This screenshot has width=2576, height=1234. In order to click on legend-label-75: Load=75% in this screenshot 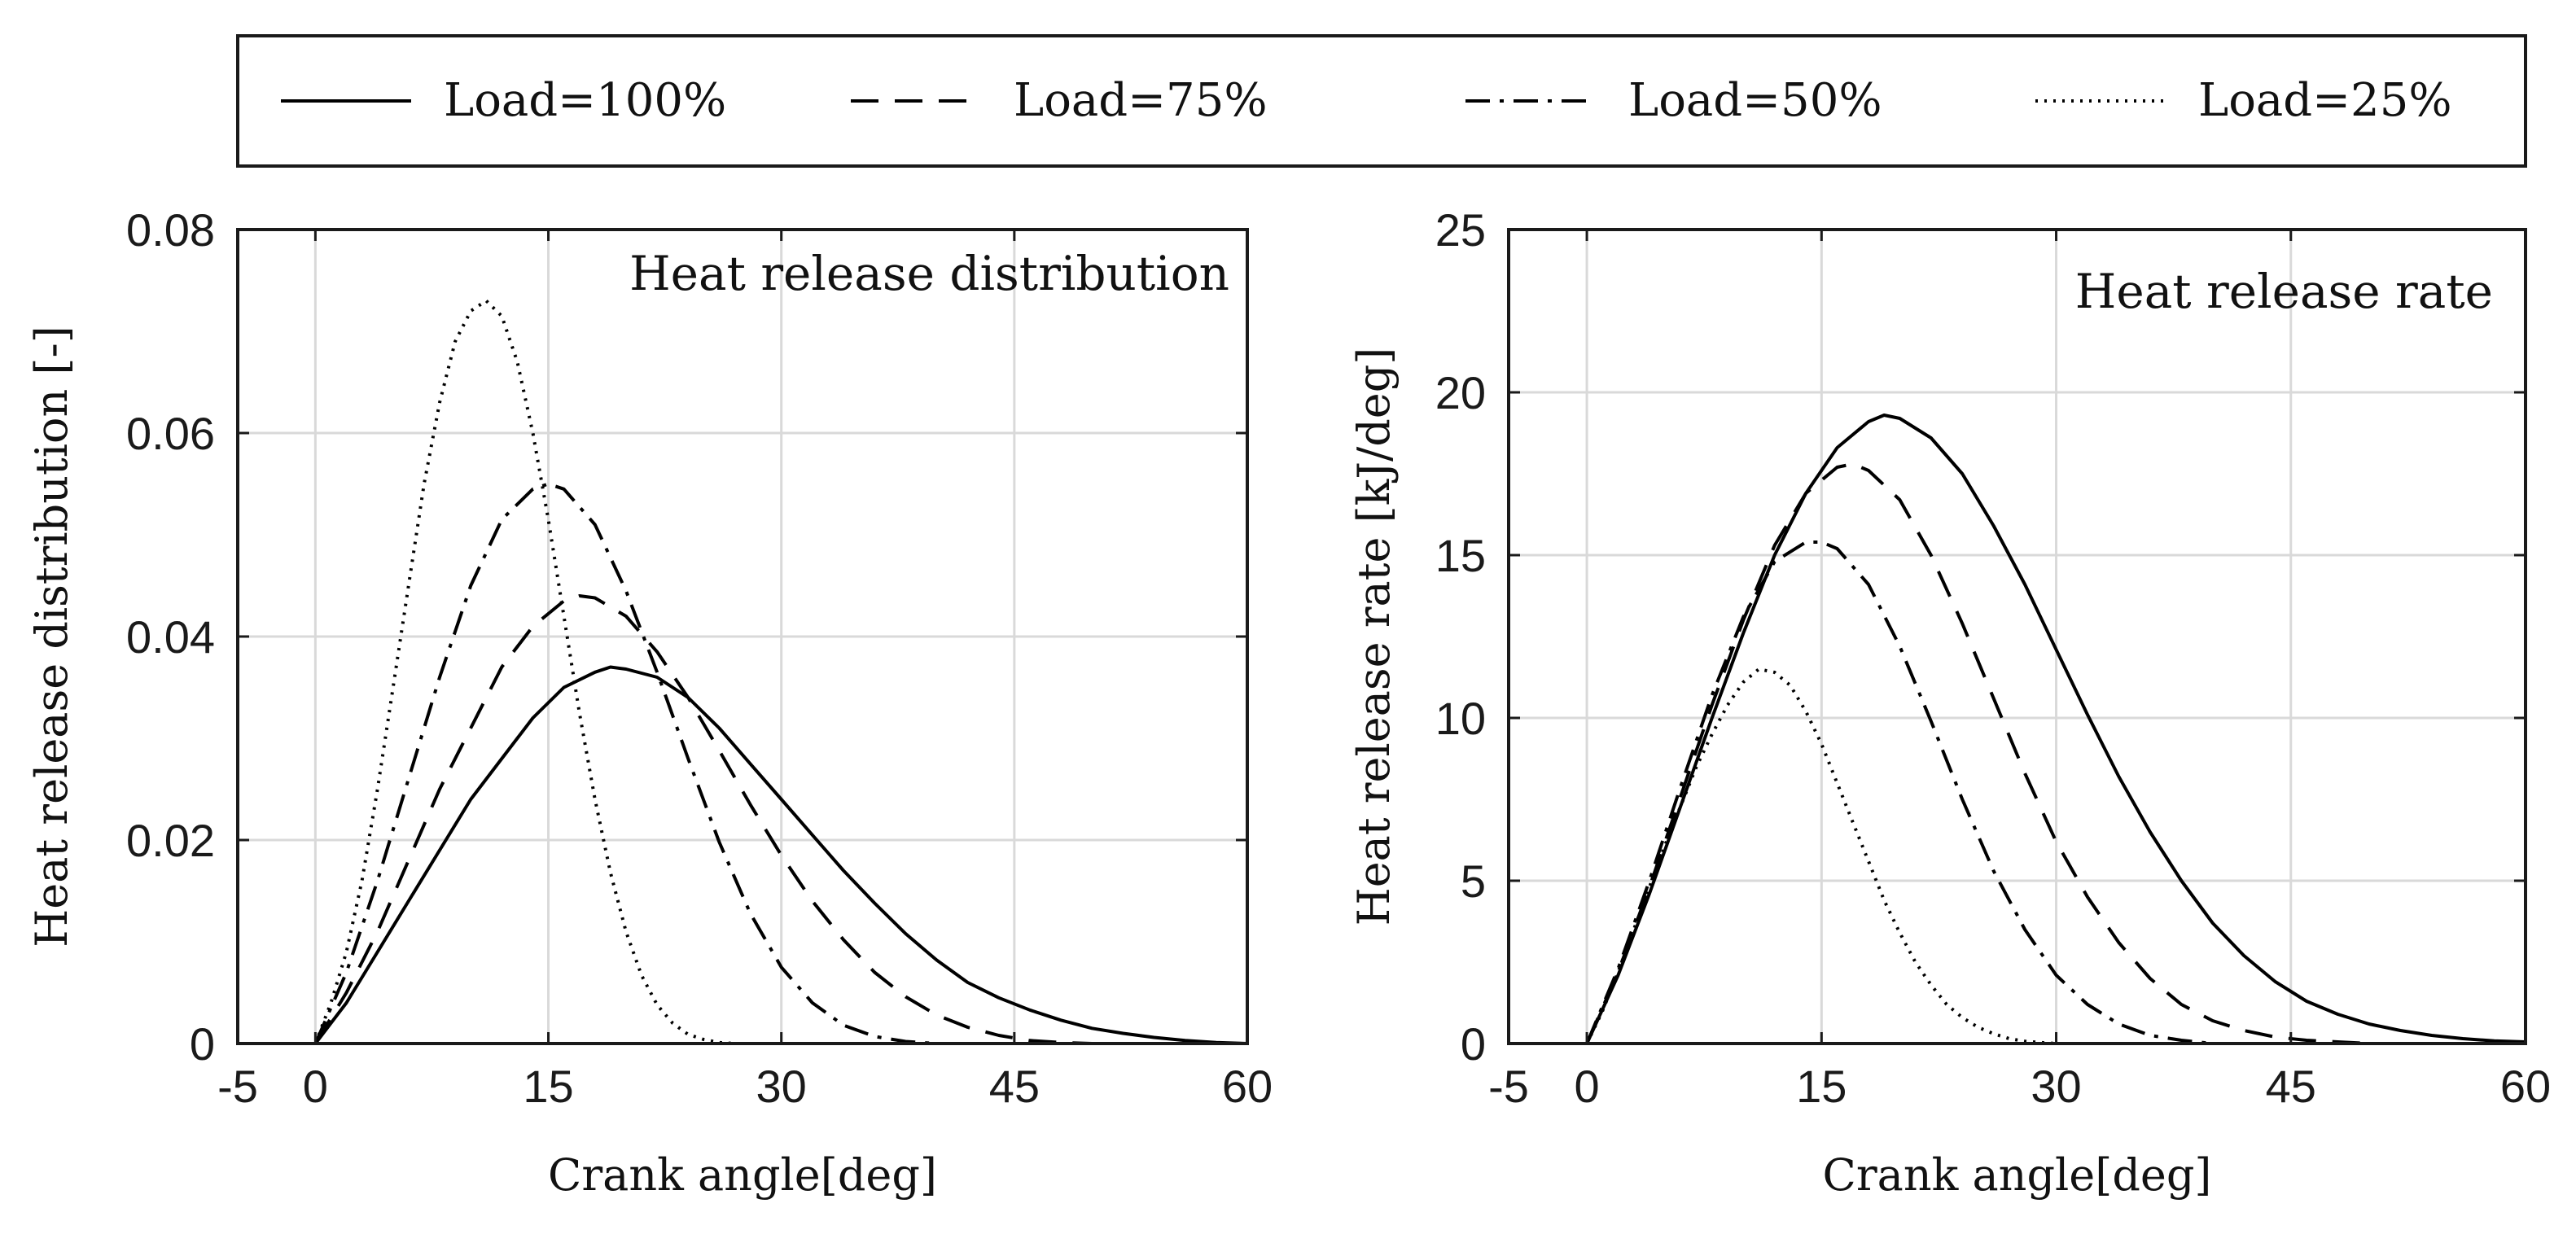, I will do `click(1141, 100)`.